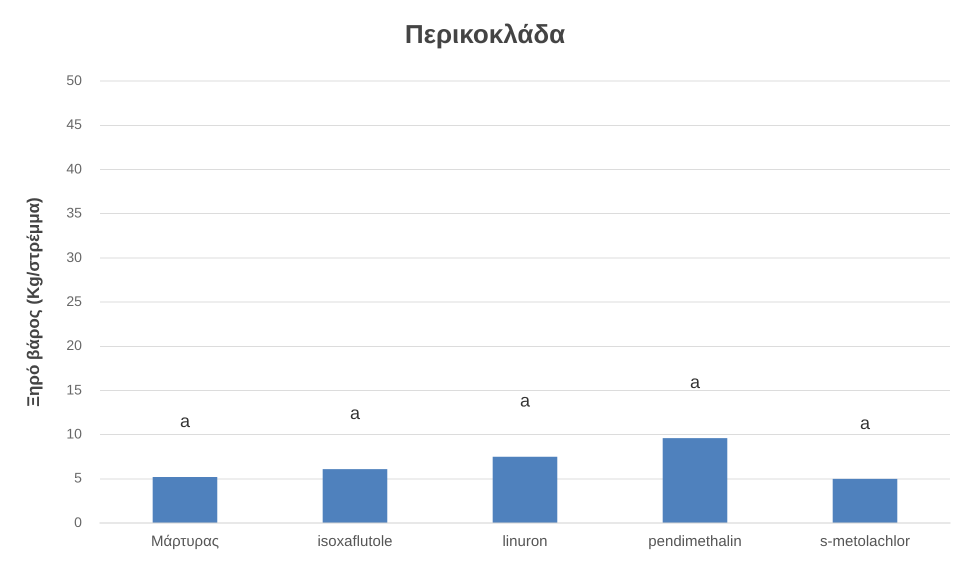 The height and width of the screenshot is (581, 970). Describe the element at coordinates (525, 541) in the screenshot. I see `x-tick-label: linuron` at that location.